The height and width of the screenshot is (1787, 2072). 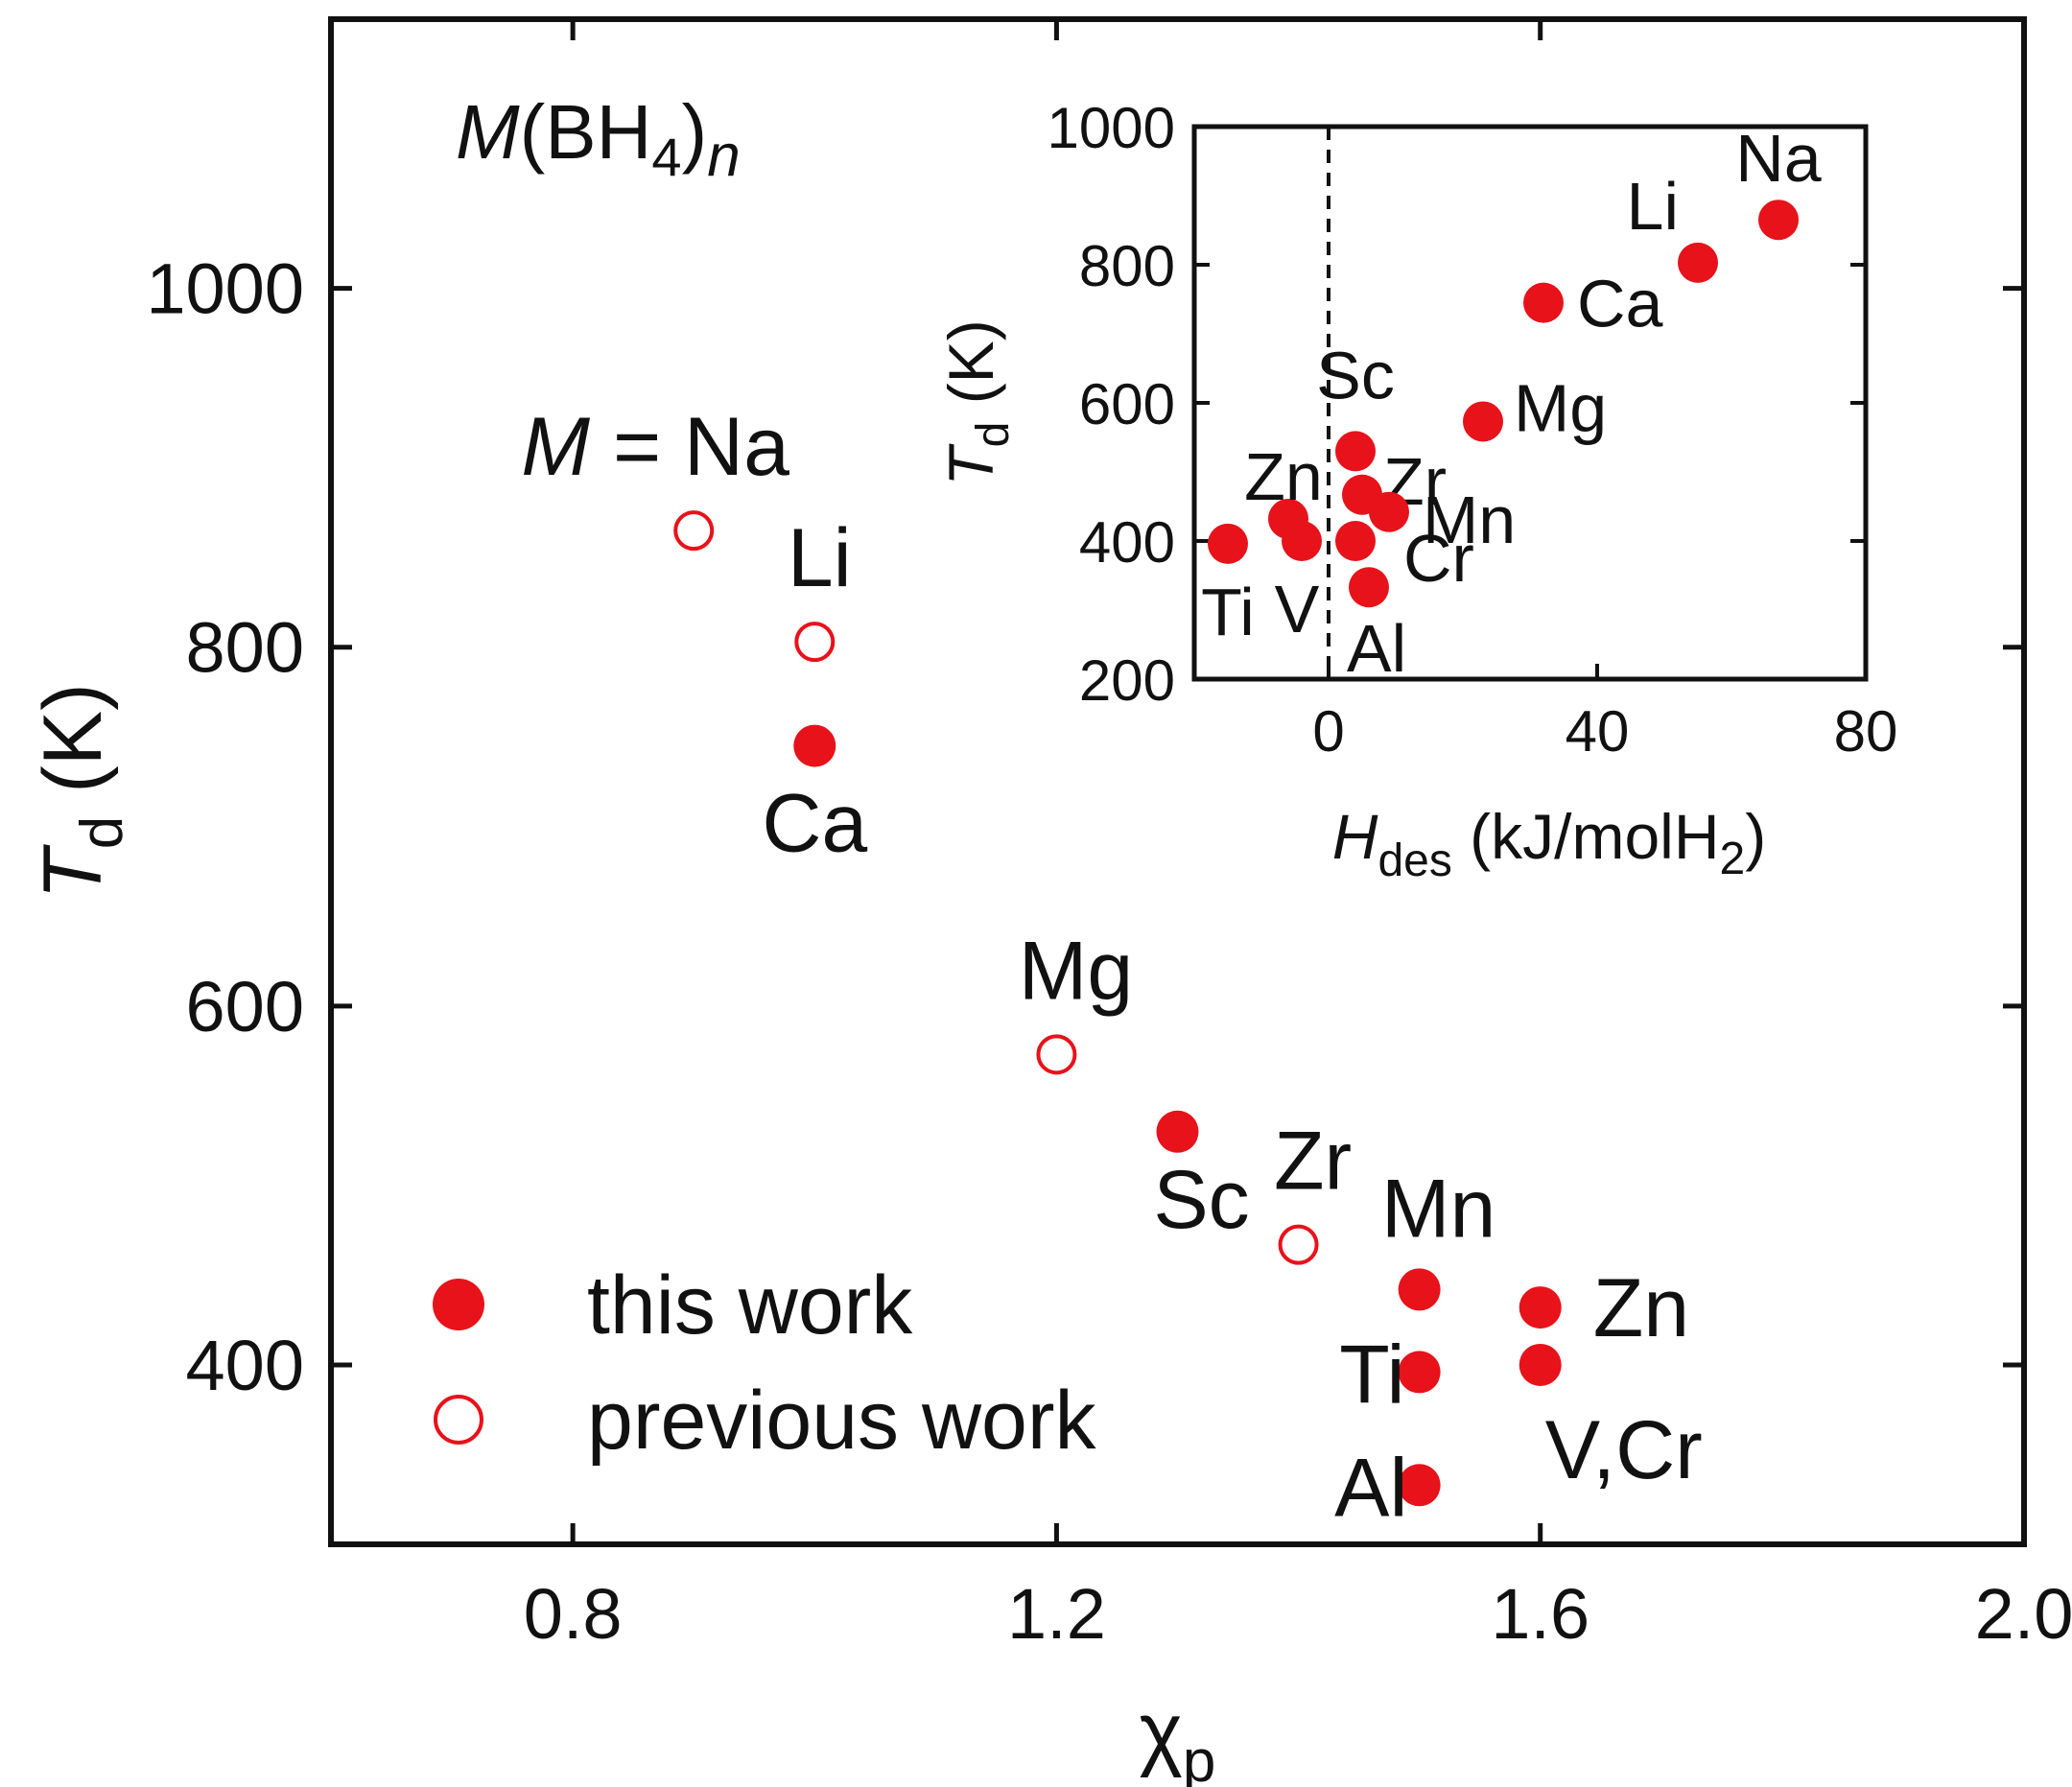 I want to click on point-label-part: M, so click(x=555, y=447).